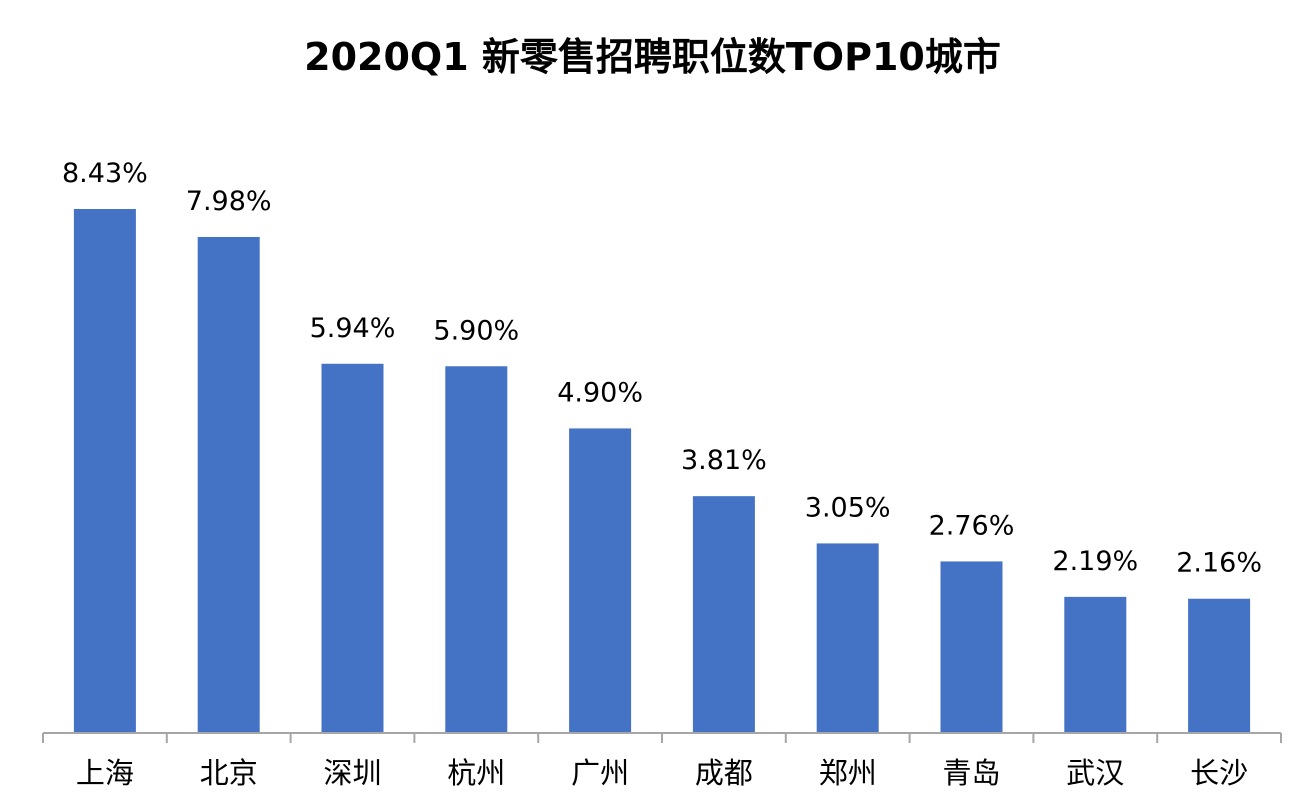 The height and width of the screenshot is (807, 1305). What do you see at coordinates (848, 507) in the screenshot?
I see `data-label-6: 3.05%` at bounding box center [848, 507].